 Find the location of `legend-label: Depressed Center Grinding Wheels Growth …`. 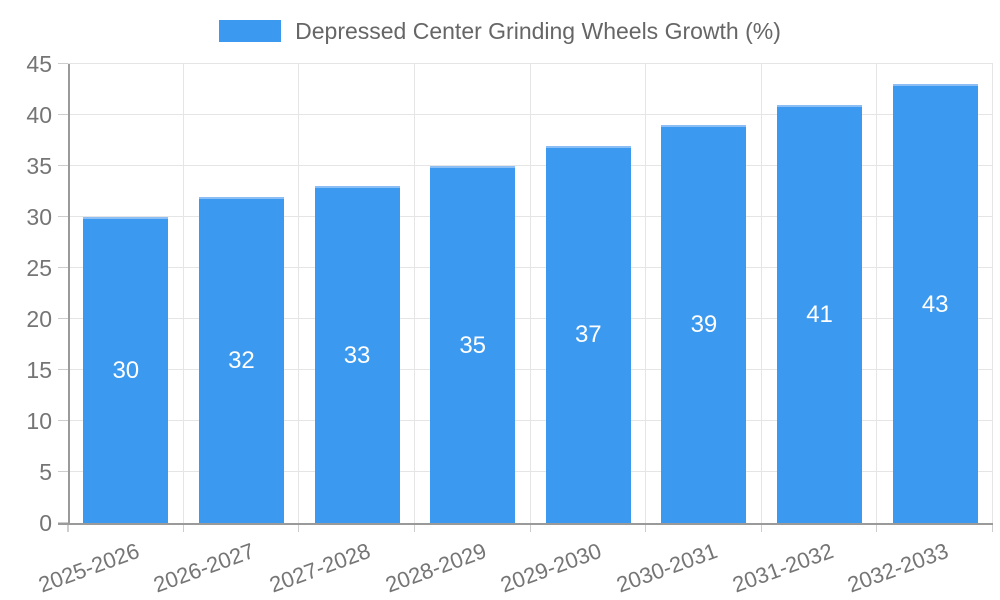

legend-label: Depressed Center Grinding Wheels Growth … is located at coordinates (538, 31).